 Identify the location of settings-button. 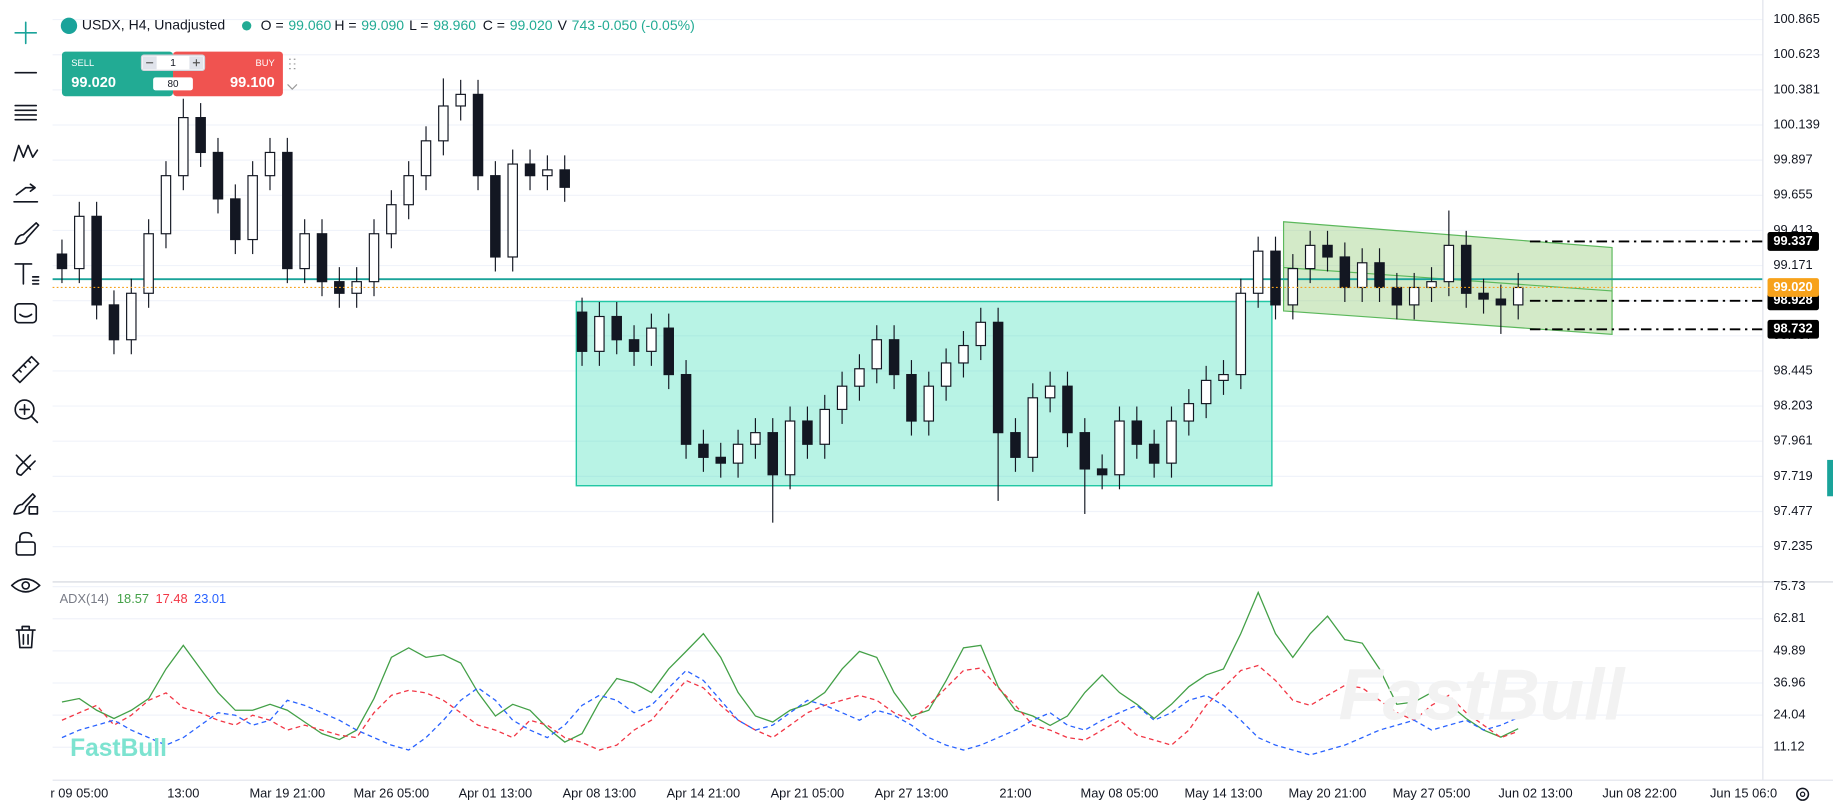
(1803, 794).